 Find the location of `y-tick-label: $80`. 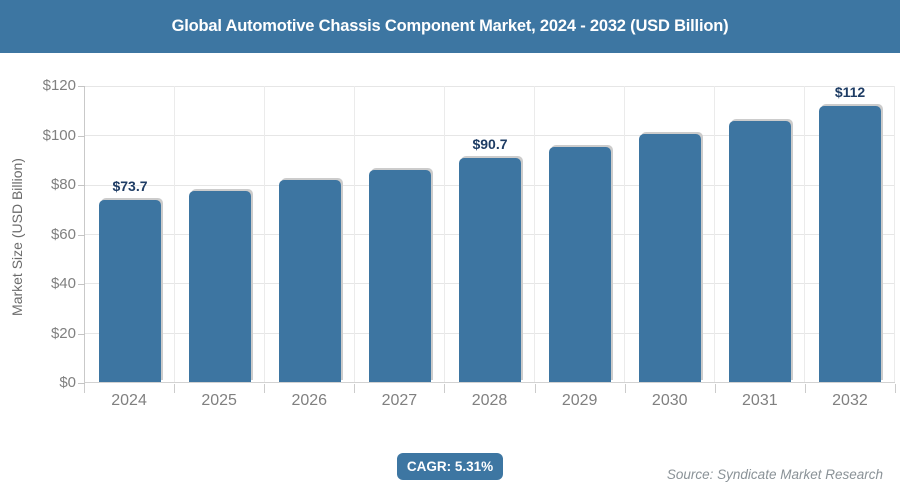

y-tick-label: $80 is located at coordinates (63, 184).